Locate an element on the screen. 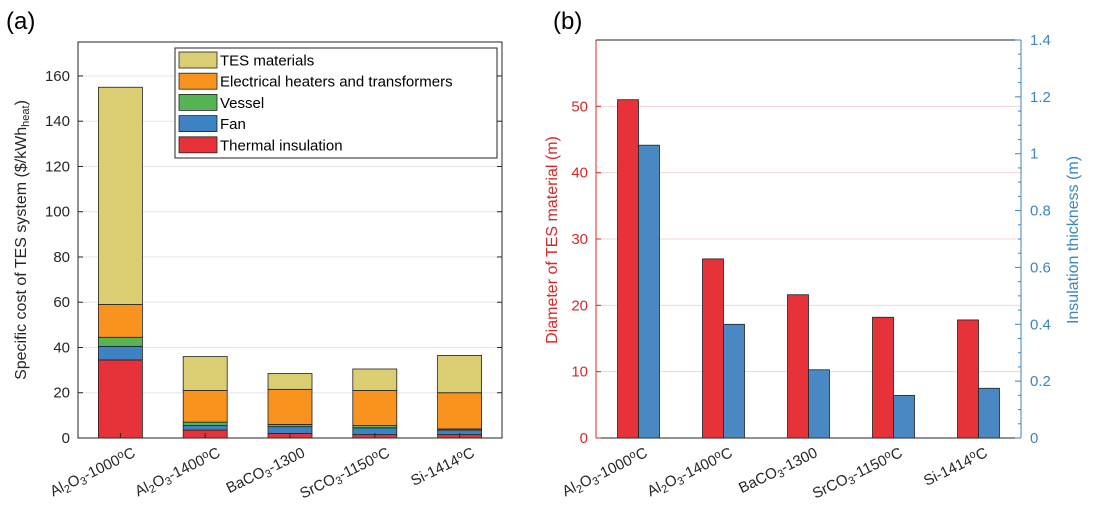 The height and width of the screenshot is (529, 1095). category-label-a-part: BaCO is located at coordinates (246, 480).